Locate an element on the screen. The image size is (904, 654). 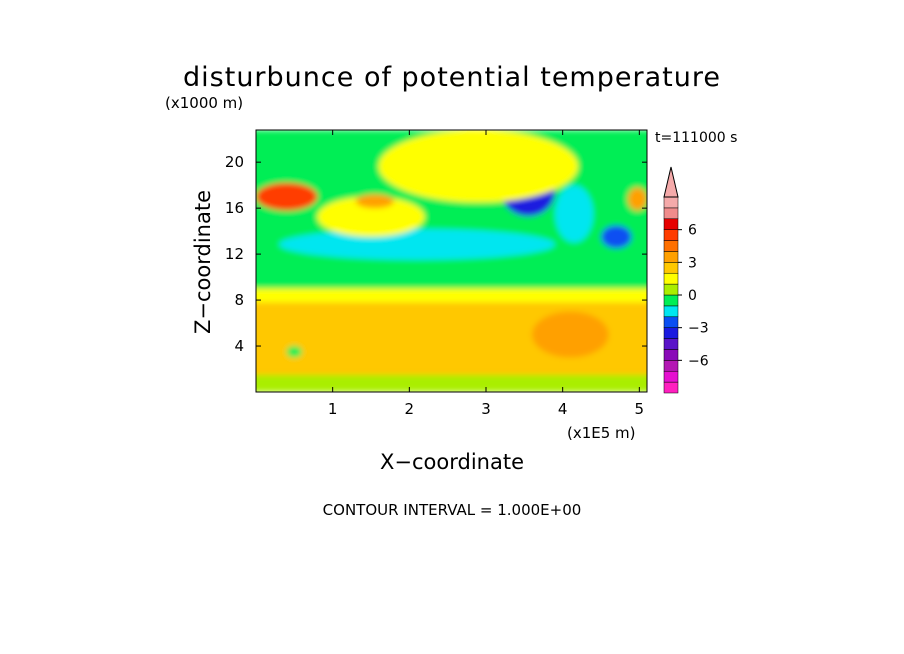
y-tick-label: 16 is located at coordinates (234, 208).